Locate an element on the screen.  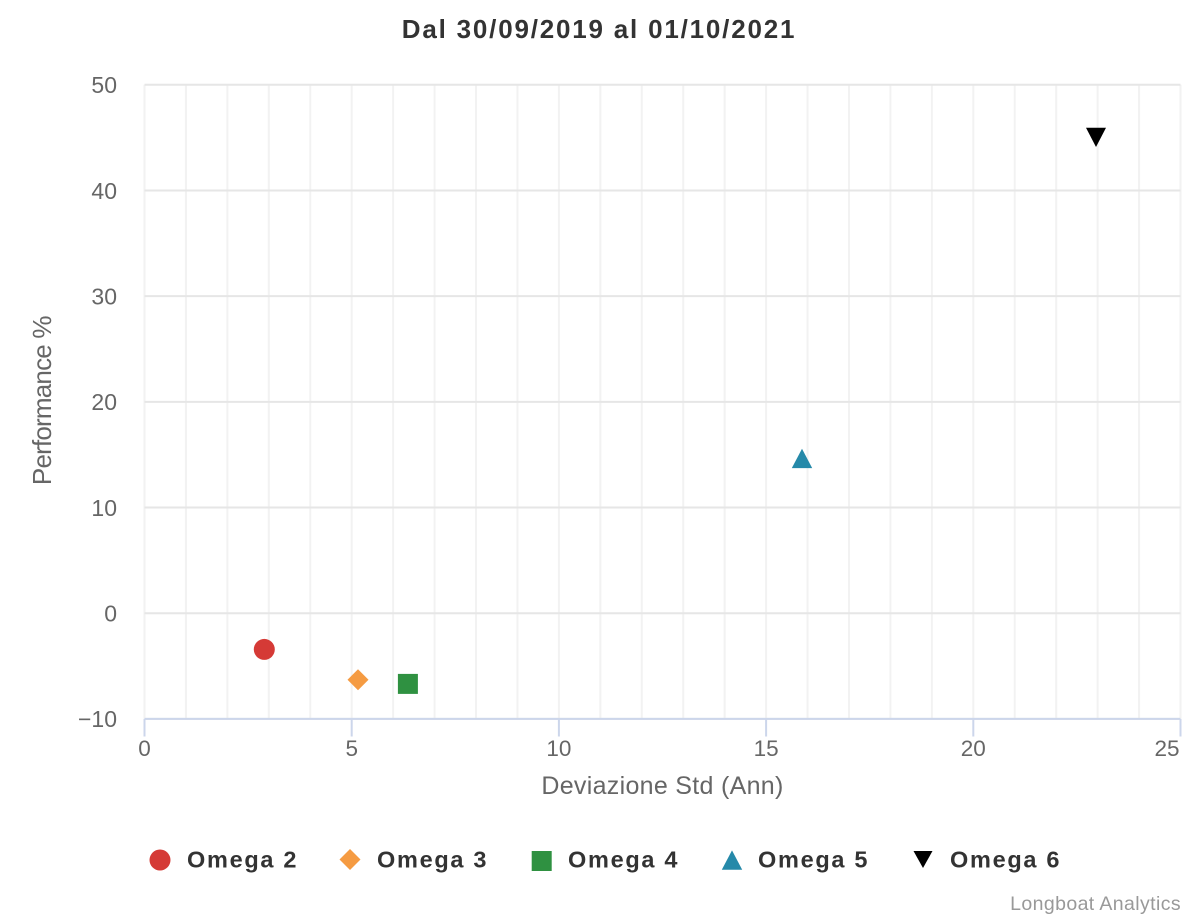
svg-text: Longboat Analytics is located at coordinates (1095, 904).